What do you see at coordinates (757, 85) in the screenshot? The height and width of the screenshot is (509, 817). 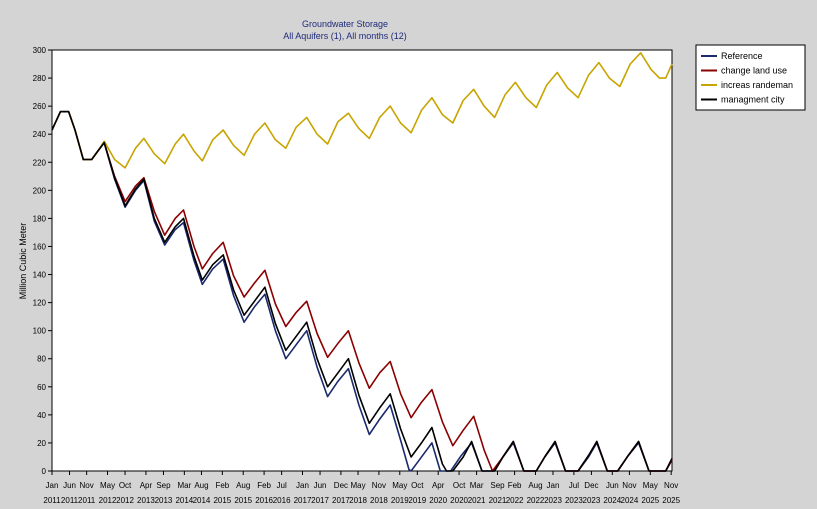 I see `legend-label-2: increas randeman` at bounding box center [757, 85].